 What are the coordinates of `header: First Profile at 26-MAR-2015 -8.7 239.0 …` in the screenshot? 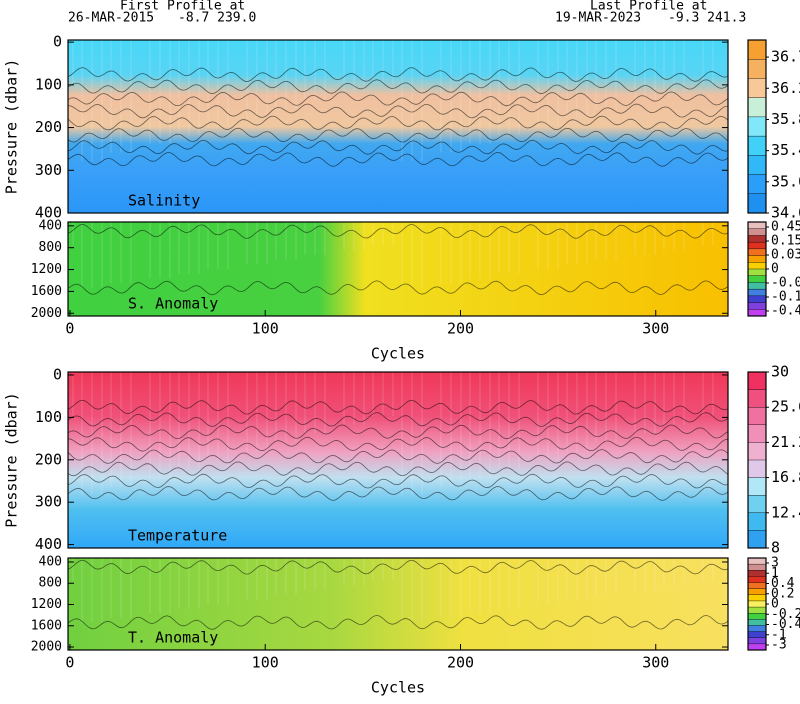 It's located at (407, 13).